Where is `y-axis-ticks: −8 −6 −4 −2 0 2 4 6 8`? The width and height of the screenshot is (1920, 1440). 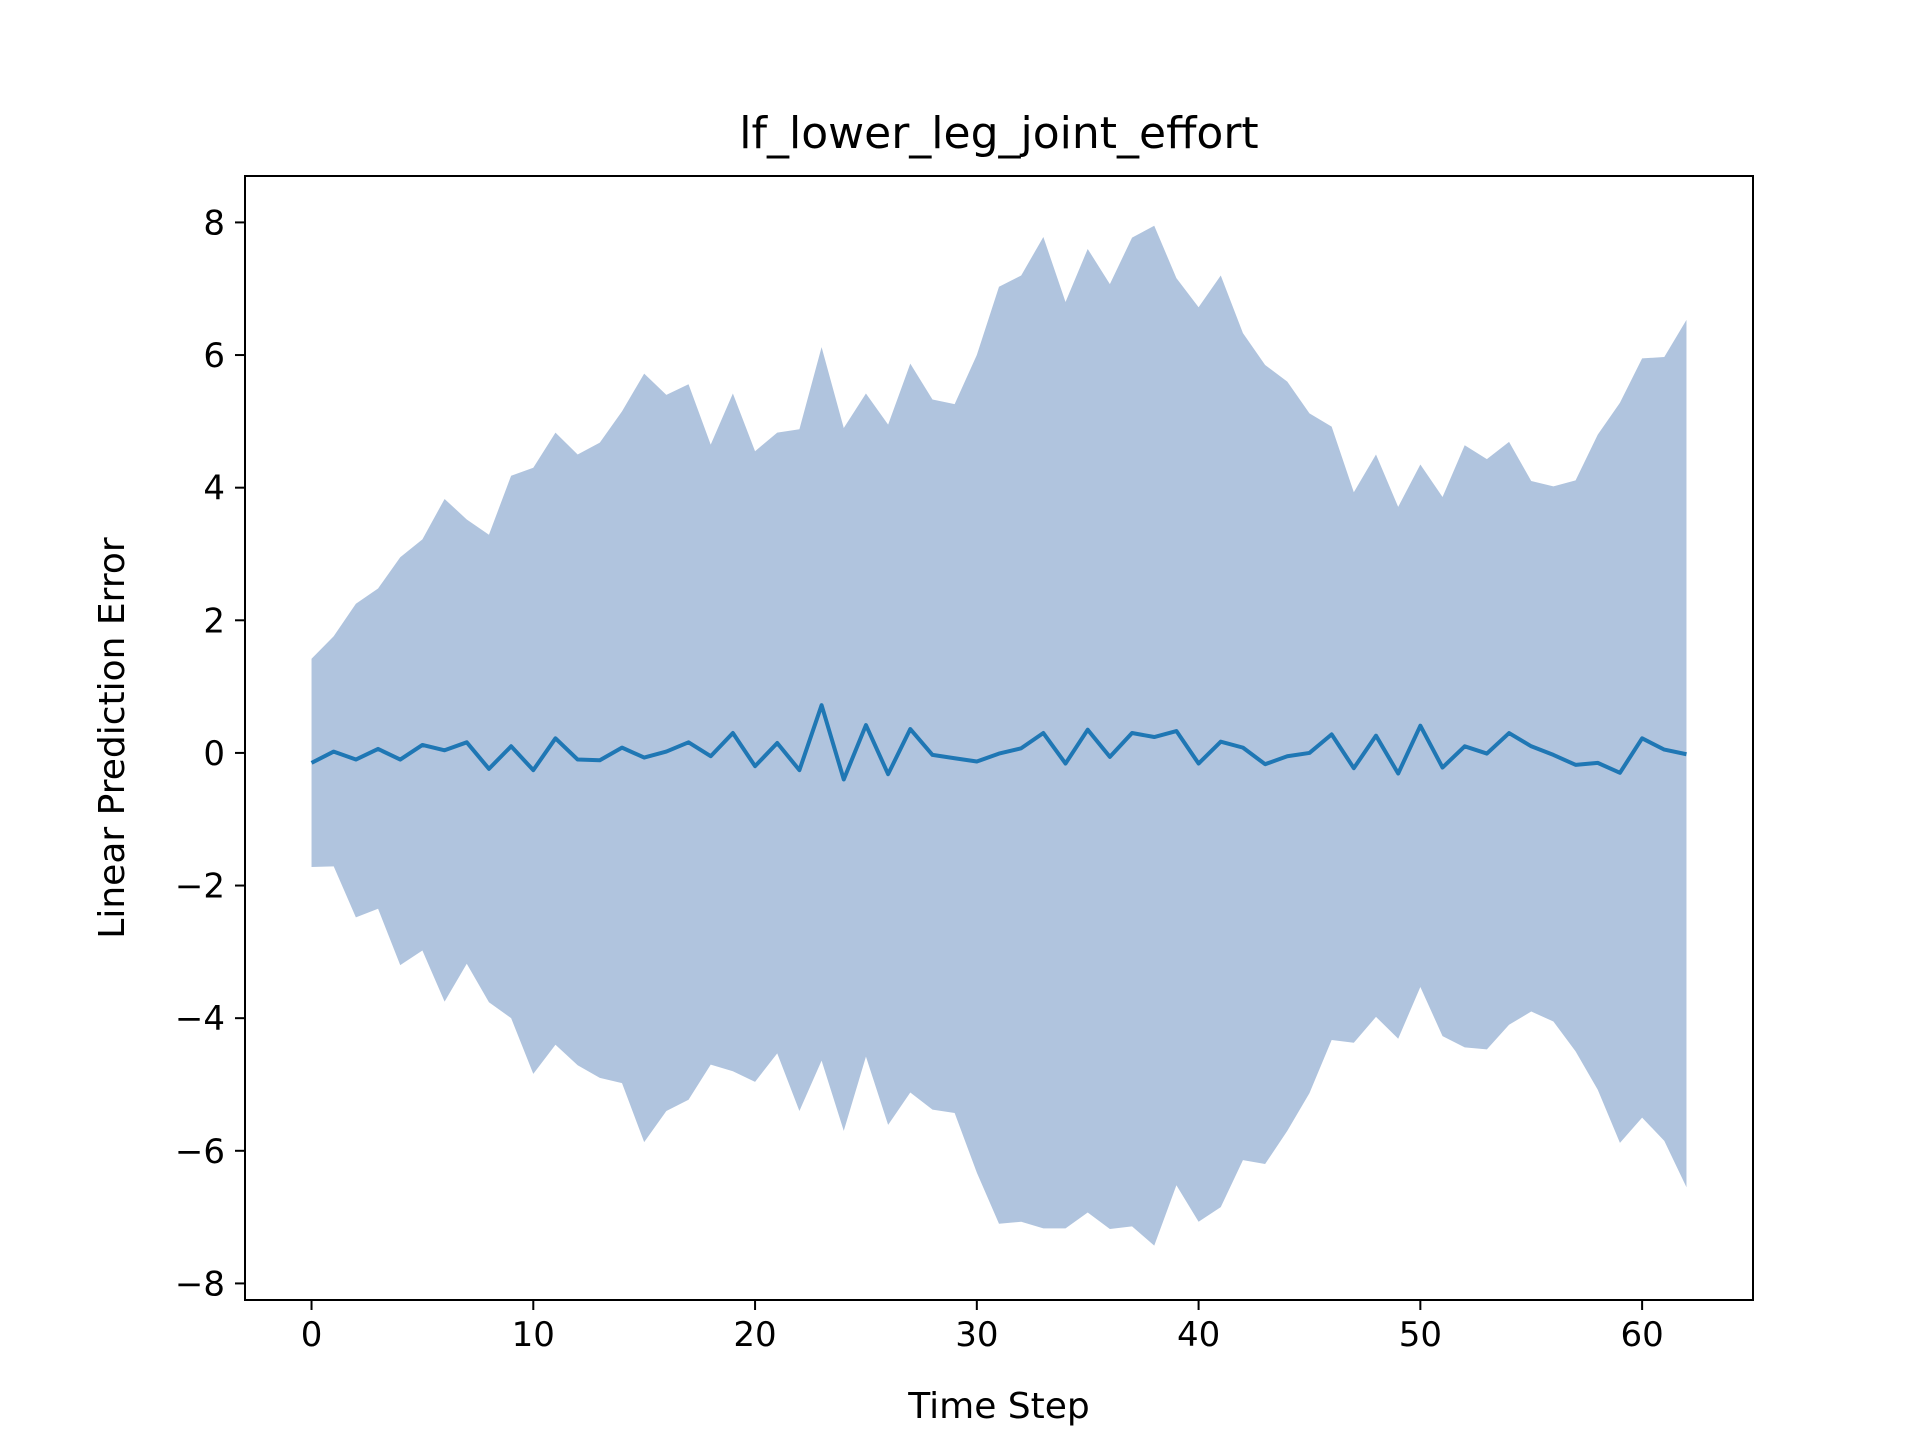
y-axis-ticks: −8 −6 −4 −2 0 2 4 6 8 is located at coordinates (210, 753).